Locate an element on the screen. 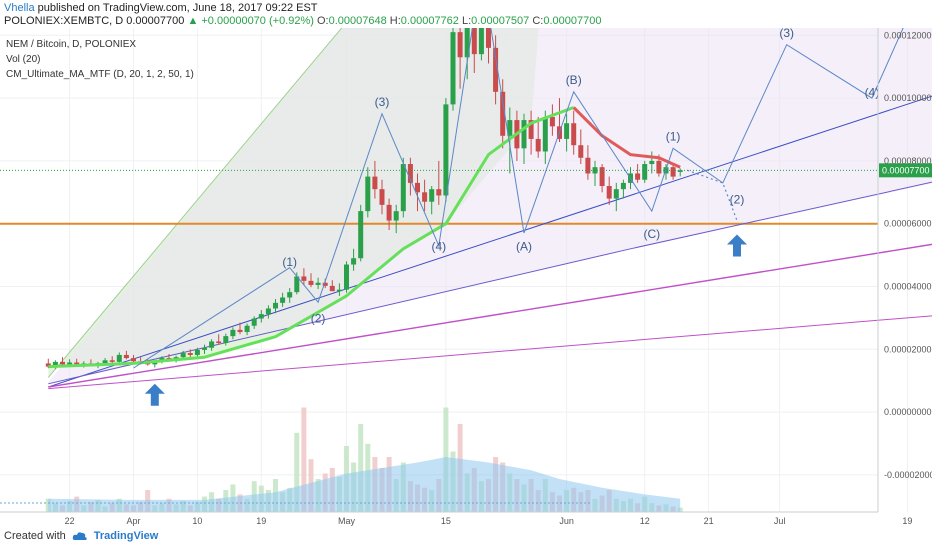 This screenshot has height=550, width=932. wave-label: (B) is located at coordinates (574, 80).